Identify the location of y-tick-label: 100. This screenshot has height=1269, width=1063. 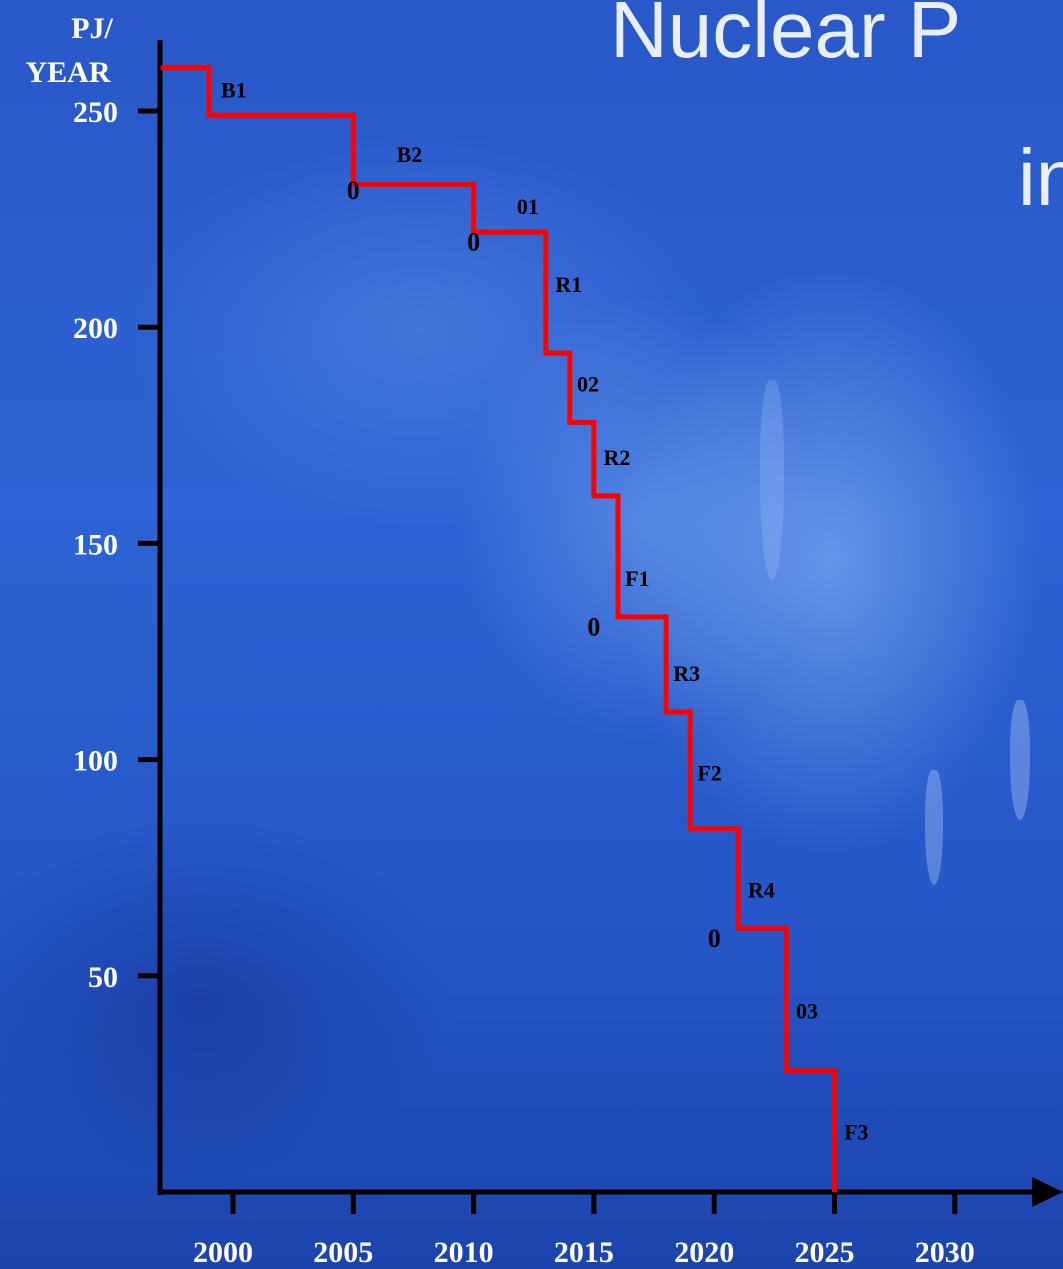
(95, 761).